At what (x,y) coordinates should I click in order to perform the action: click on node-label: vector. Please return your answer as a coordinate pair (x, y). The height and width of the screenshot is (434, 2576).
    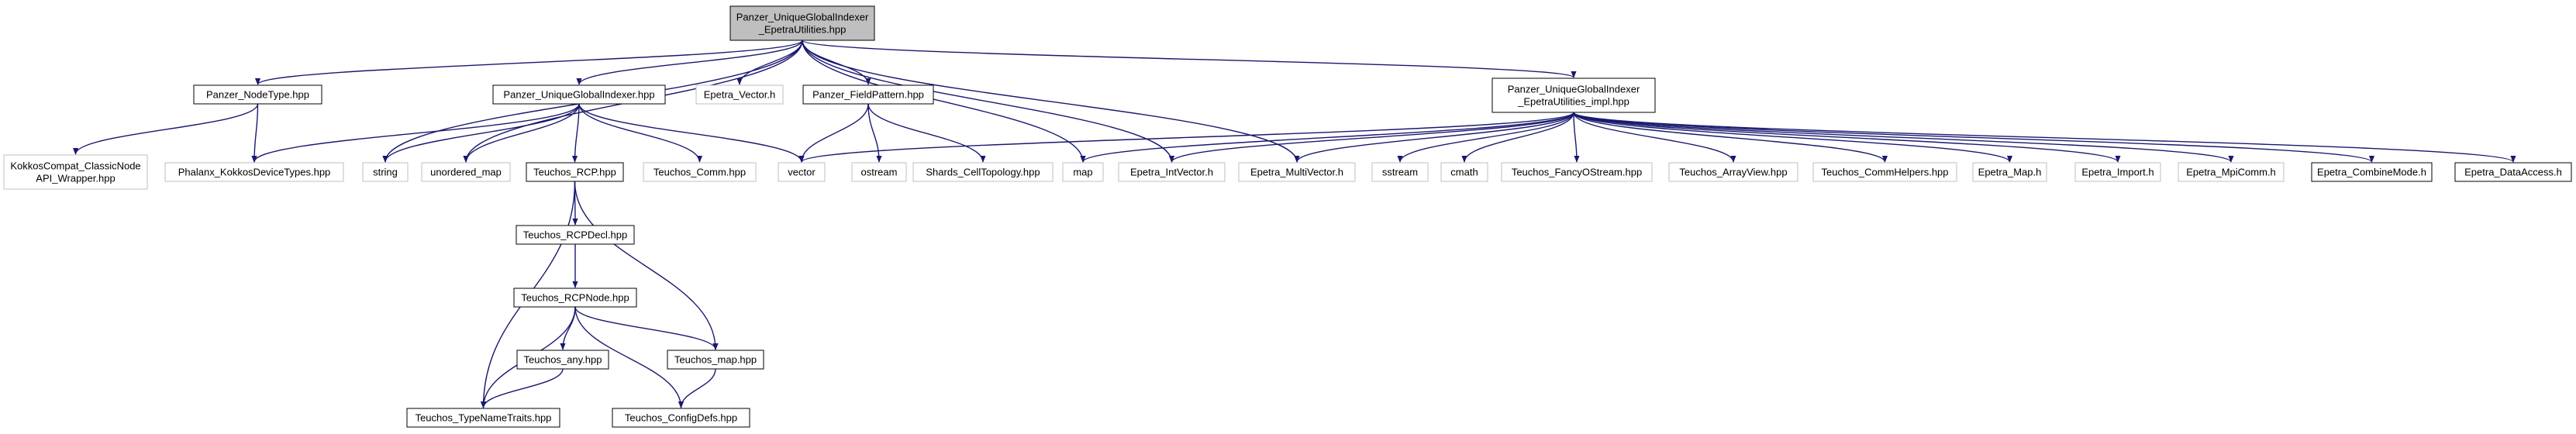
    Looking at the image, I should click on (802, 172).